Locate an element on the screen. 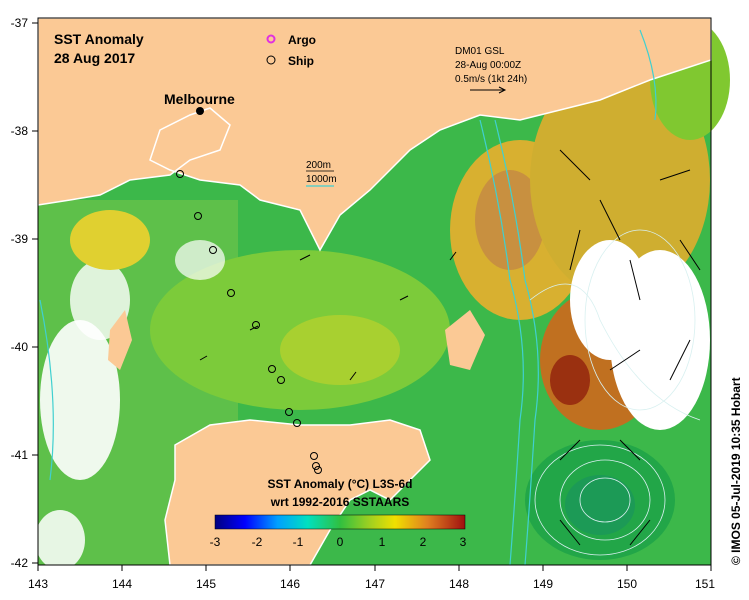  x-tick-label: 150 is located at coordinates (627, 584).